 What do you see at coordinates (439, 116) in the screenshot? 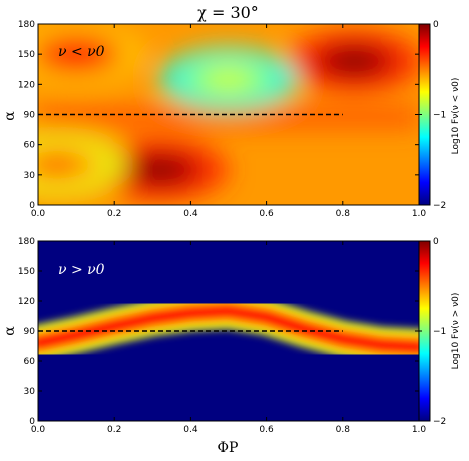
I see `top-colorbar-tick-label: −1` at bounding box center [439, 116].